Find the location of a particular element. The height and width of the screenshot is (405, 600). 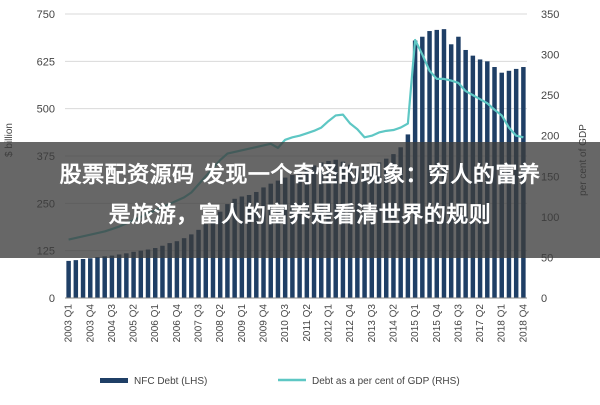

legend-swatch-nfc-debt is located at coordinates (114, 380).